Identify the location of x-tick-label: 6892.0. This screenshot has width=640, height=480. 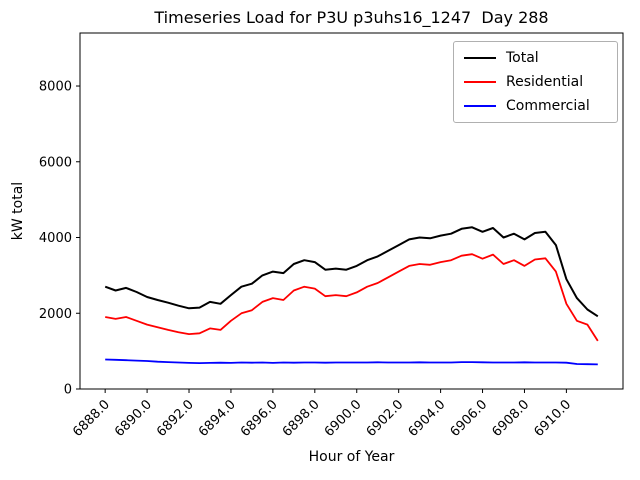
(175, 418).